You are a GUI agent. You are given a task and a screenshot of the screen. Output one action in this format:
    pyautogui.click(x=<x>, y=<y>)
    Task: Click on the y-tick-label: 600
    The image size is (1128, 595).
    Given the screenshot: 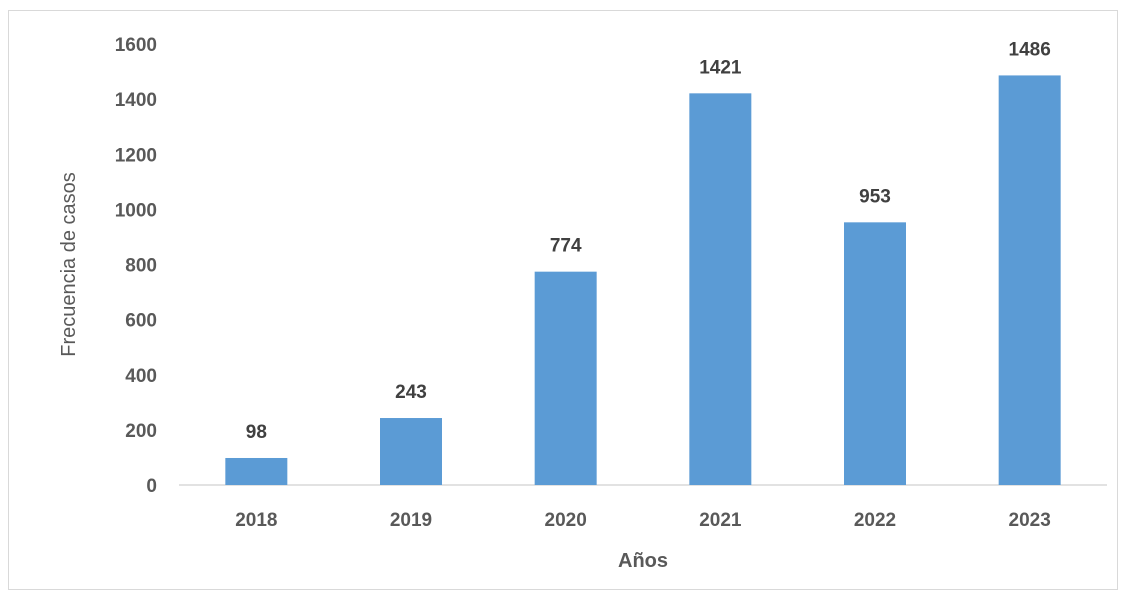 What is the action you would take?
    pyautogui.click(x=141, y=321)
    